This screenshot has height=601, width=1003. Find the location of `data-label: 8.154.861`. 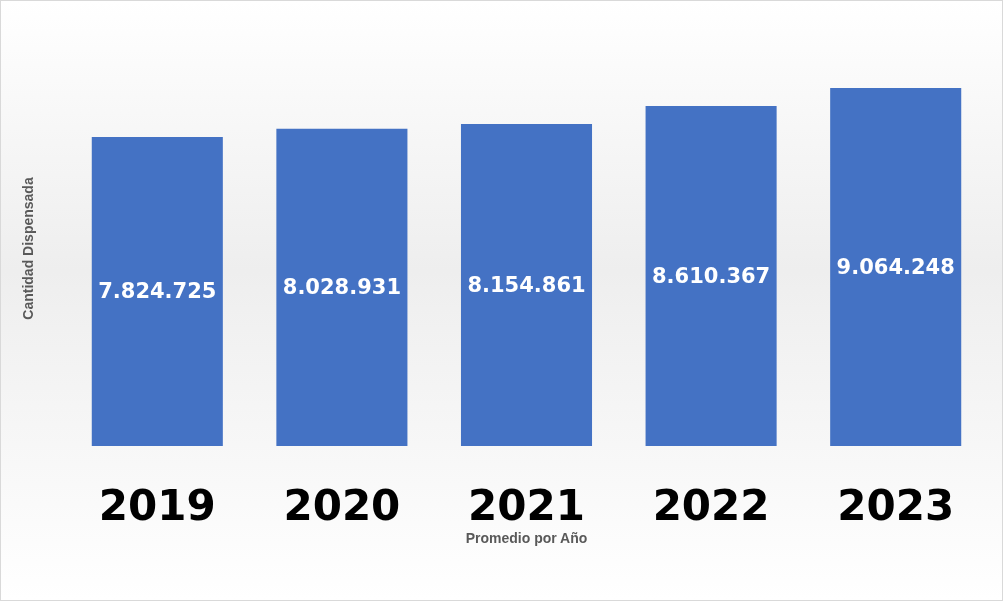

data-label: 8.154.861 is located at coordinates (526, 284).